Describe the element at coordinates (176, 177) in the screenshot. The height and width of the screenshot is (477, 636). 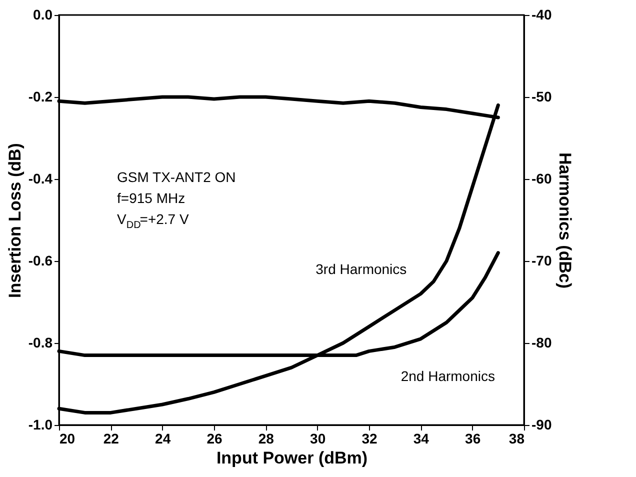
I see `annotation: GSM TX-ANT2 ON` at that location.